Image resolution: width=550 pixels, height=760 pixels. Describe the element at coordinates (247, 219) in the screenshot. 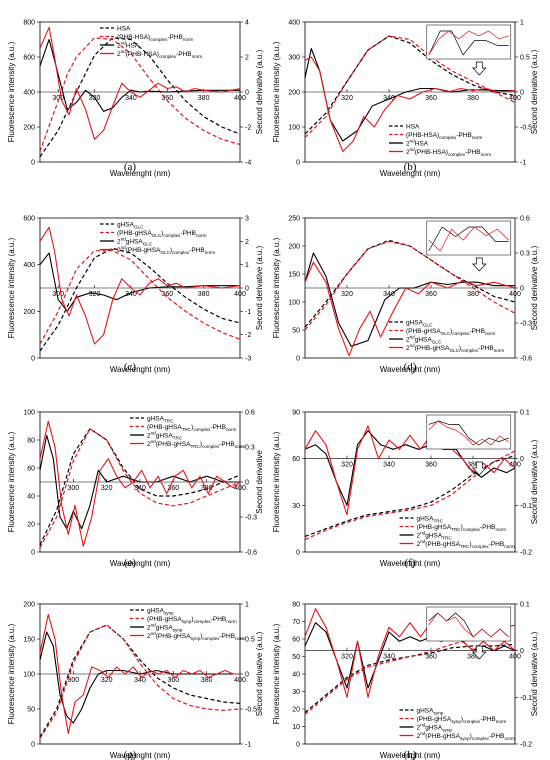

I see `y2-tick-label: 3` at that location.